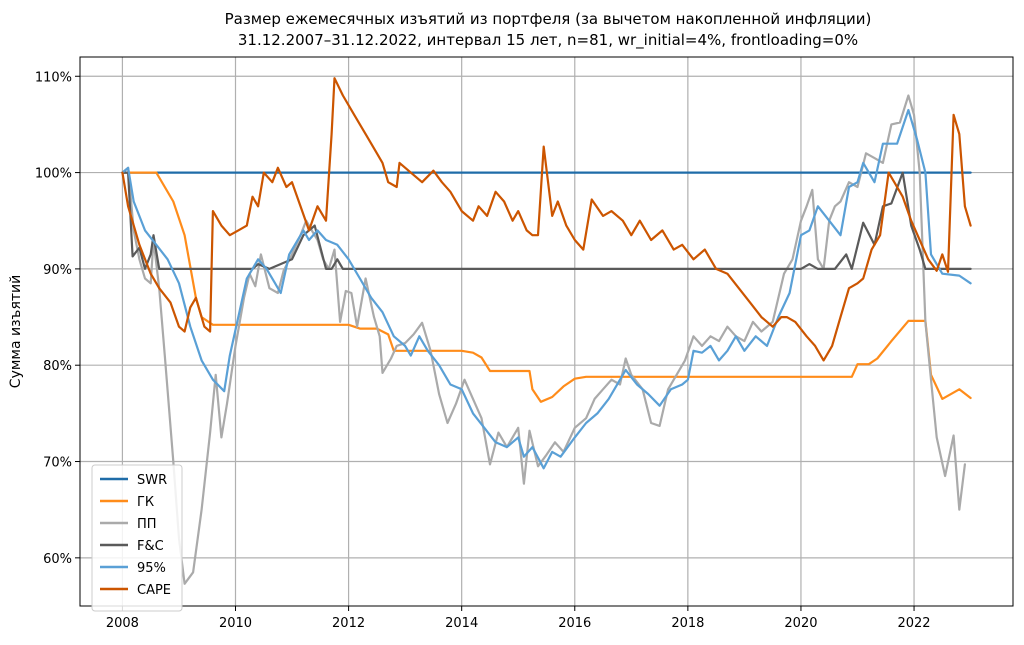 This screenshot has height=645, width=1024. I want to click on x-tick-label: 2008, so click(122, 623).